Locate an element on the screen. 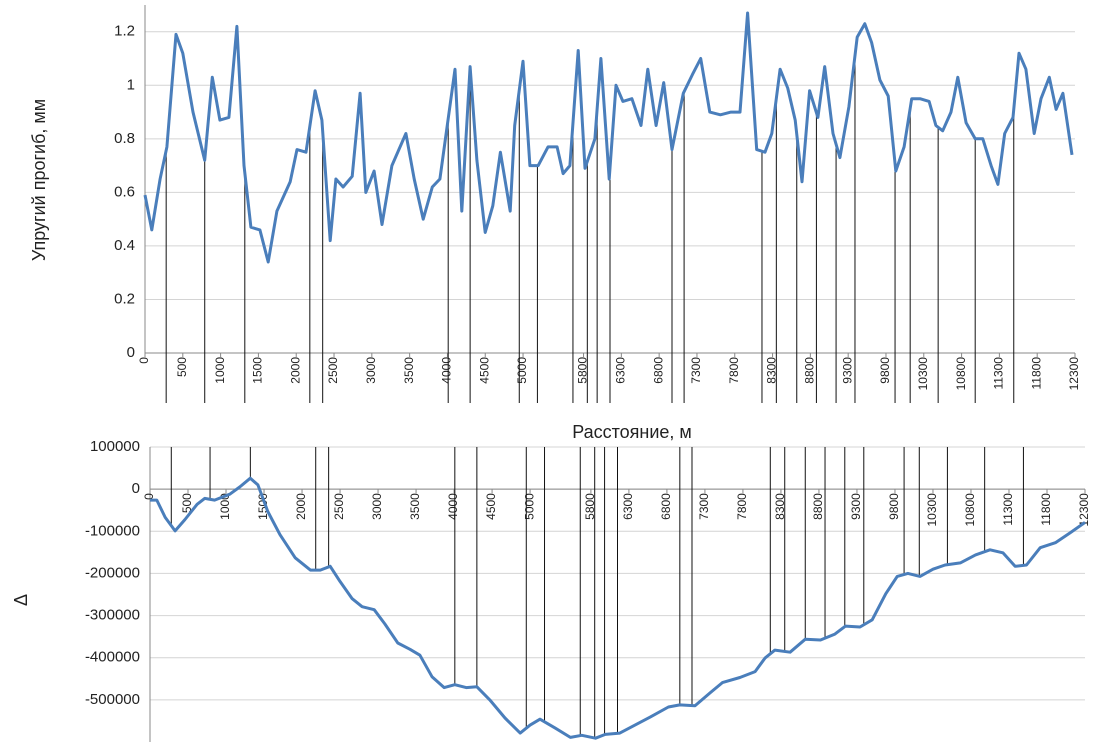 The height and width of the screenshot is (742, 1103). x-axis-label: Расстояние, м is located at coordinates (632, 432).